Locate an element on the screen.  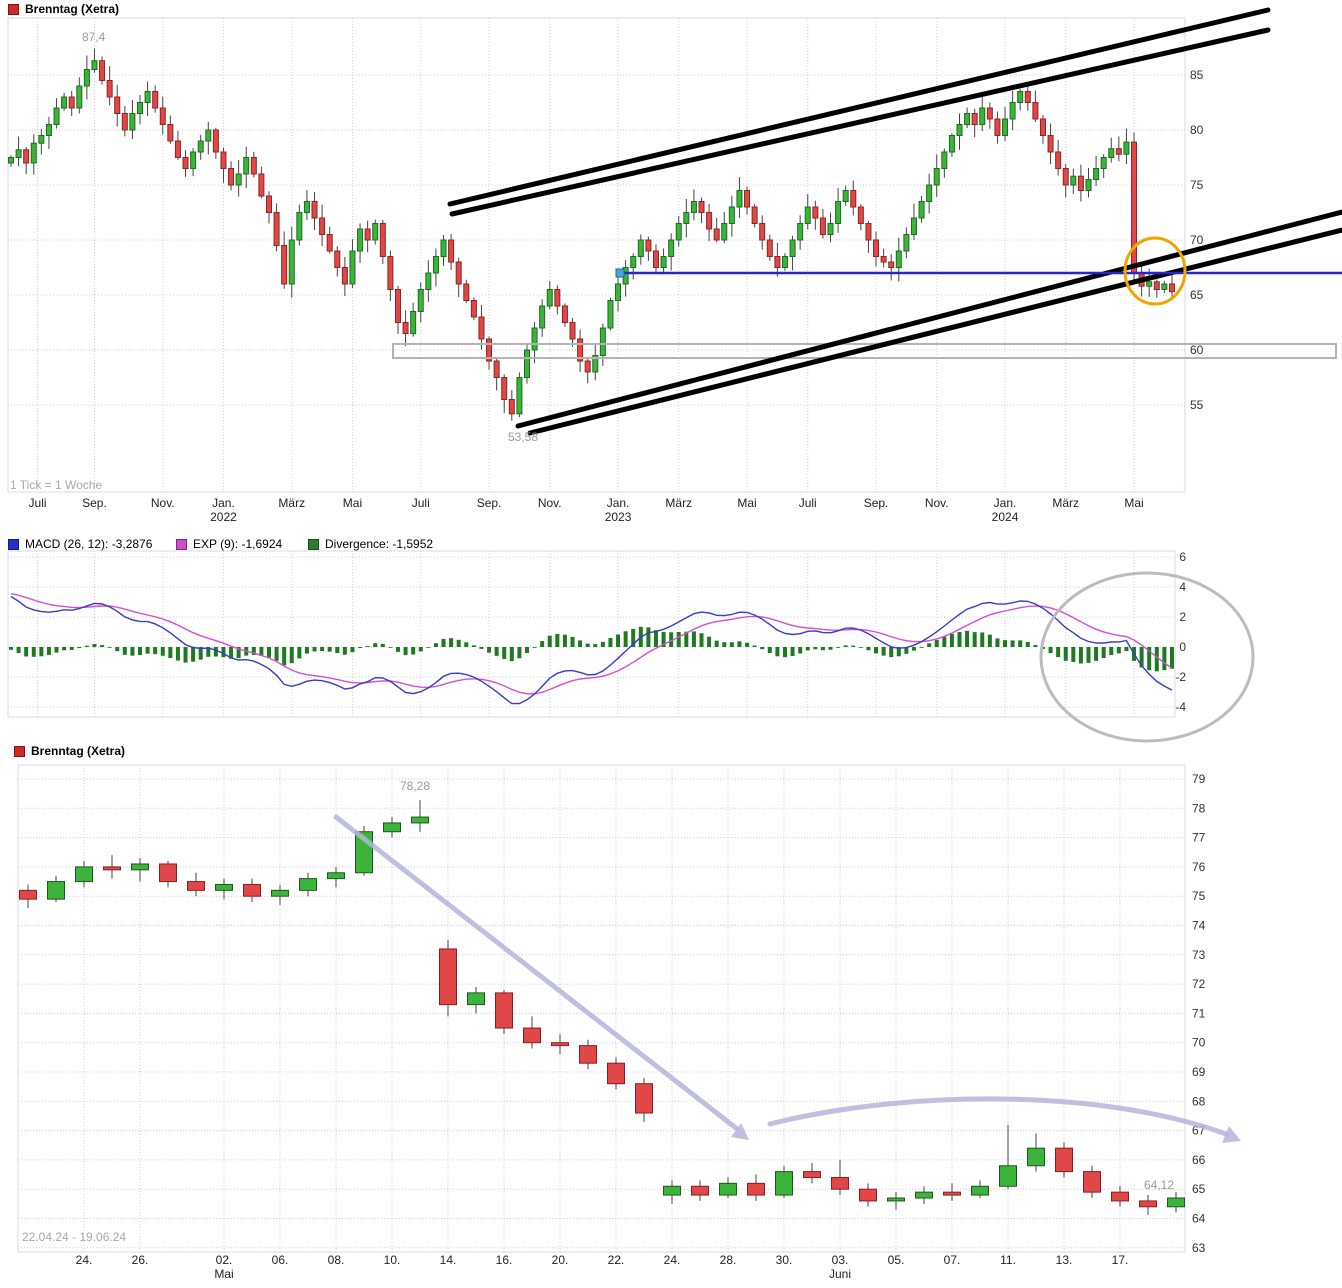
svg-text: 63 is located at coordinates (1199, 1248).